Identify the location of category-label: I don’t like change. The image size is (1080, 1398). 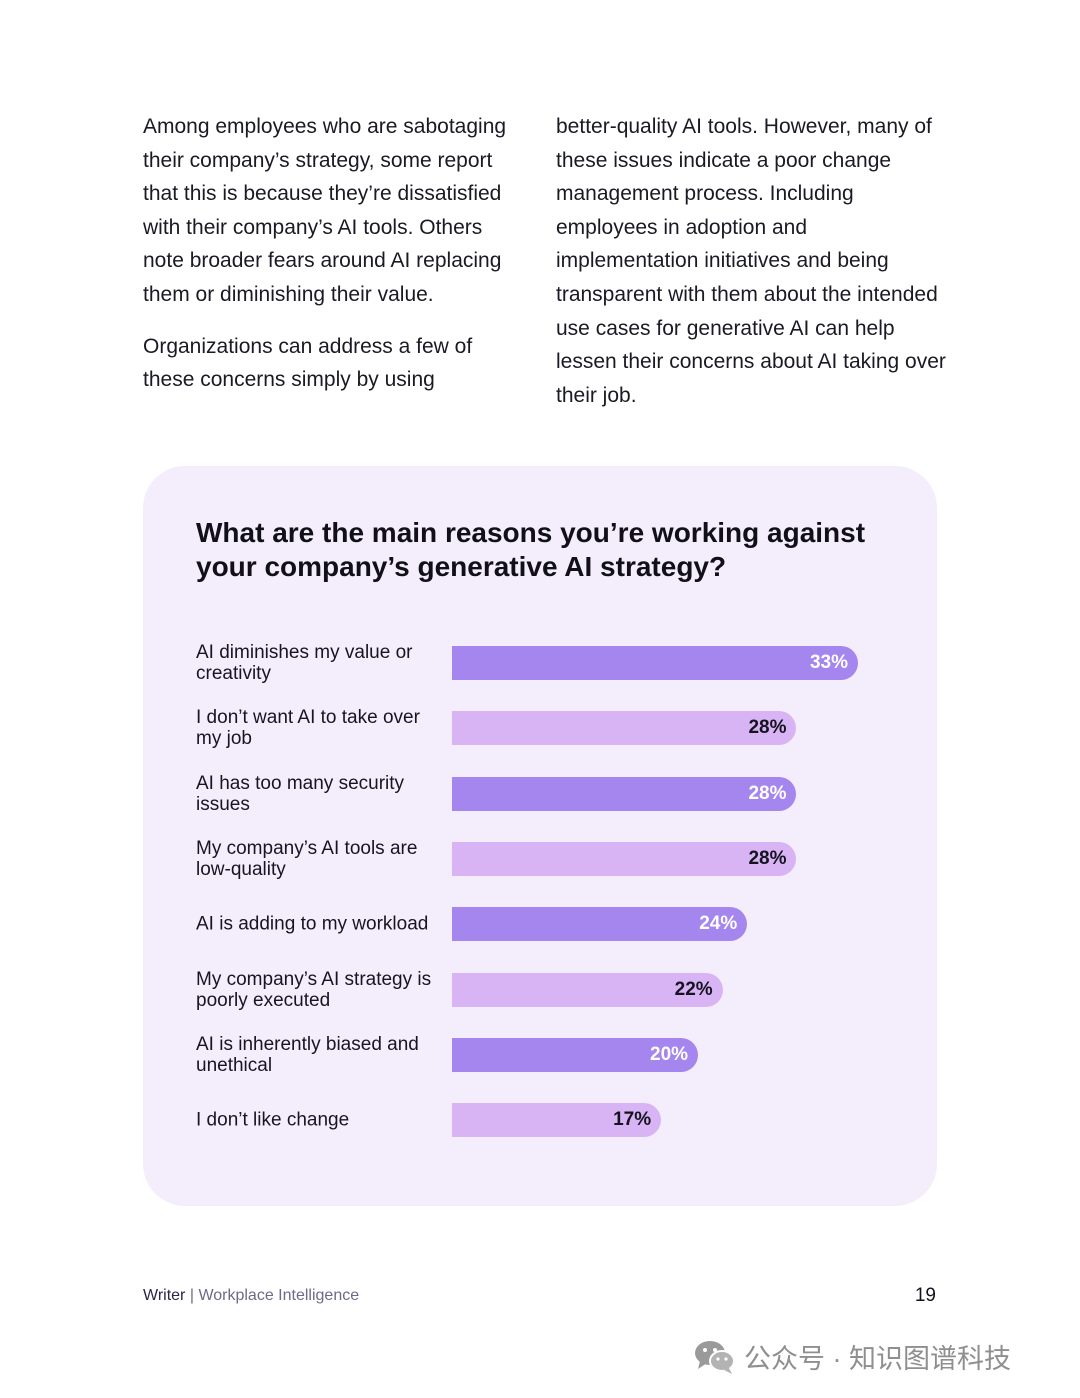
(273, 1120).